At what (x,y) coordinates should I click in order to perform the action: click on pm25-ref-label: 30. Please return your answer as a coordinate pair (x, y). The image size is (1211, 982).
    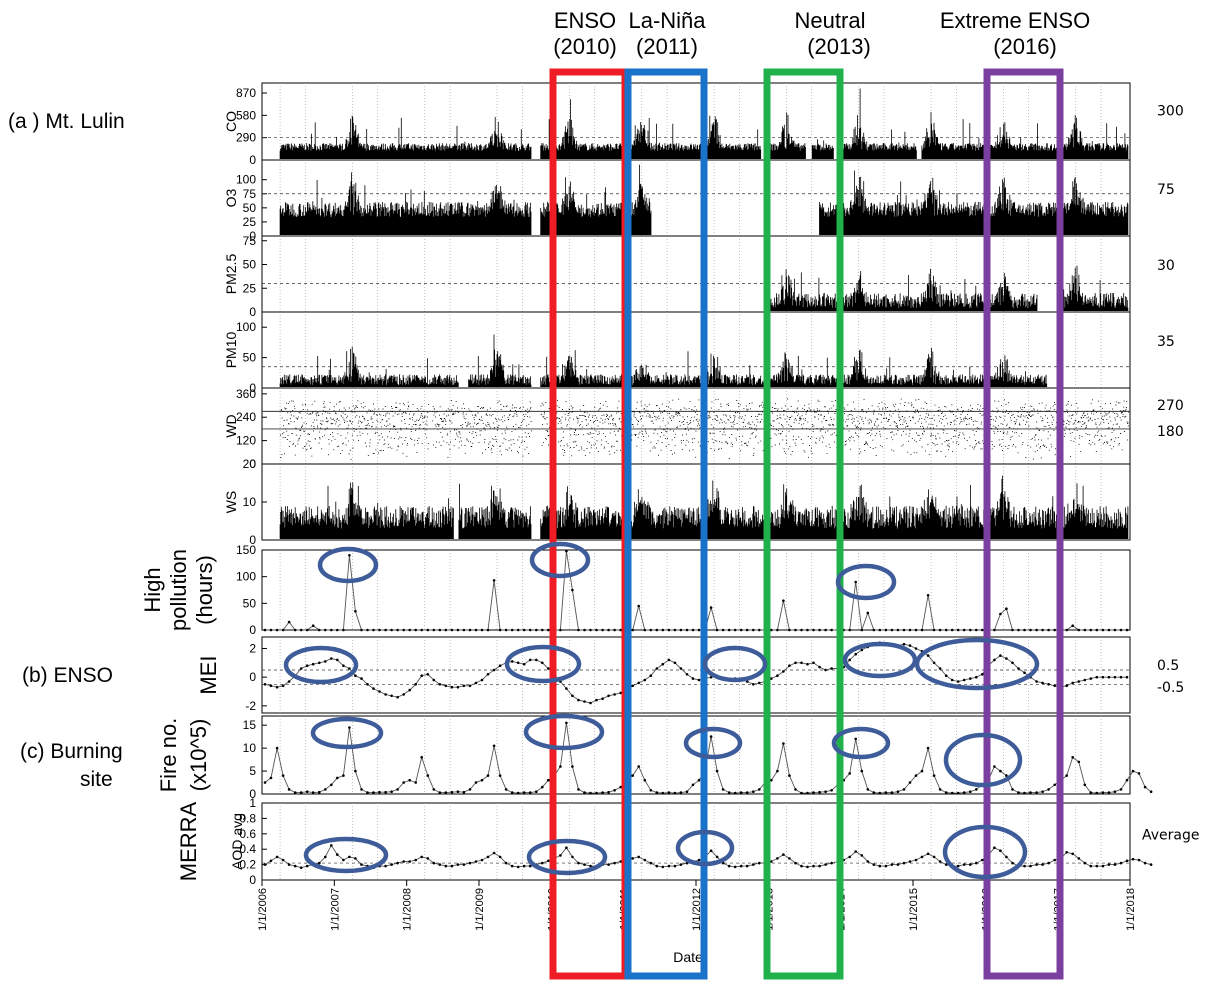
    Looking at the image, I should click on (1166, 266).